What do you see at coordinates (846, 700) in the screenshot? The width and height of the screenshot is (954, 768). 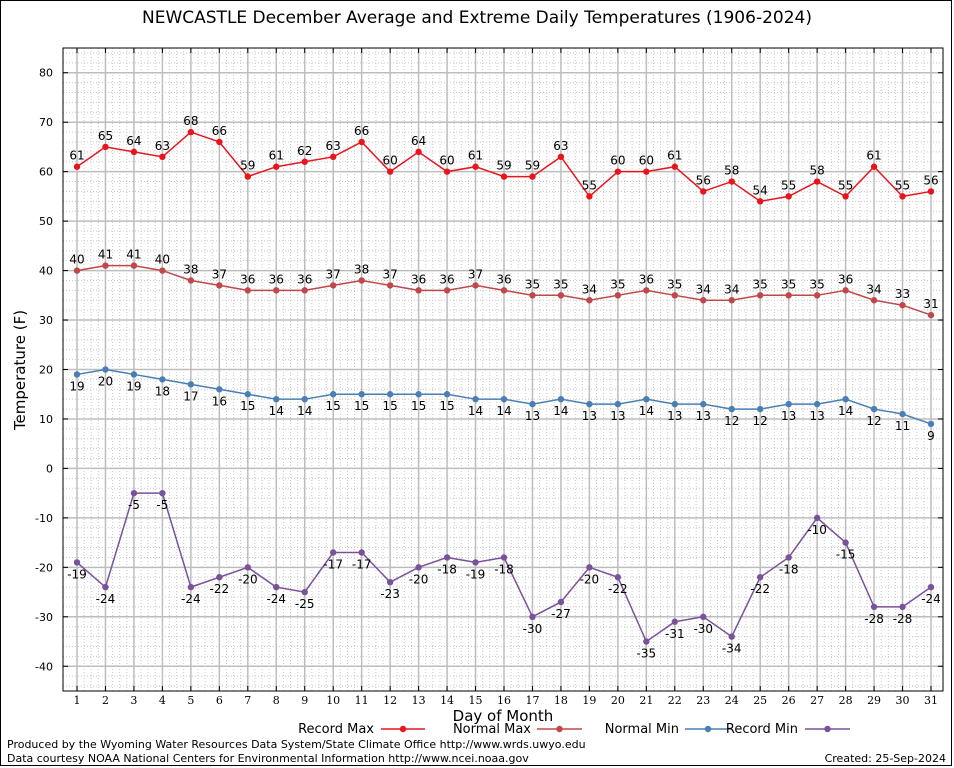 I see `x-tick-label: 28` at bounding box center [846, 700].